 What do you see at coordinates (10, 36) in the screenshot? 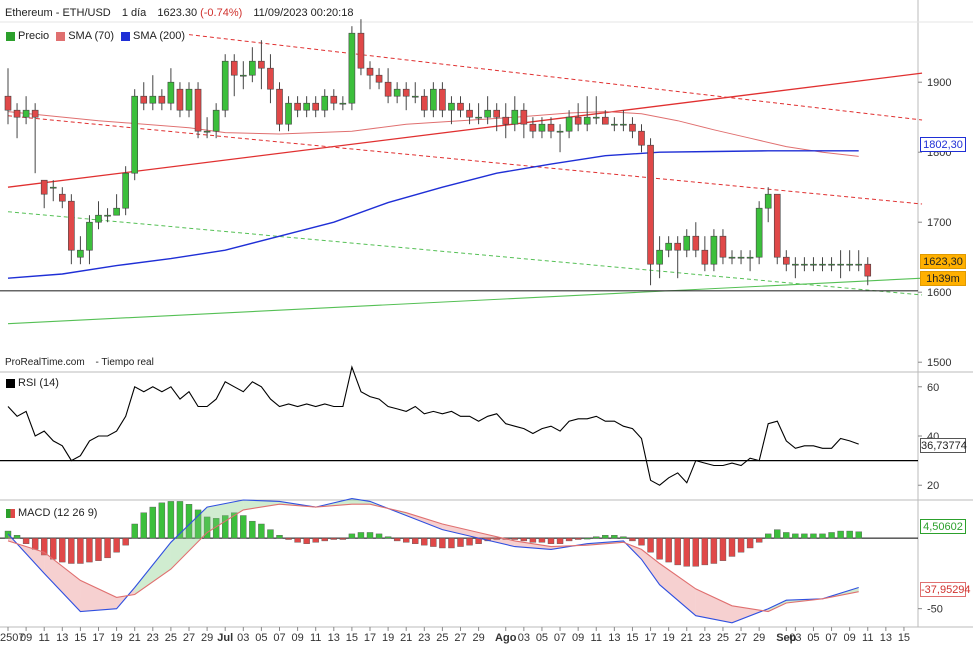
I see `price-swatch` at bounding box center [10, 36].